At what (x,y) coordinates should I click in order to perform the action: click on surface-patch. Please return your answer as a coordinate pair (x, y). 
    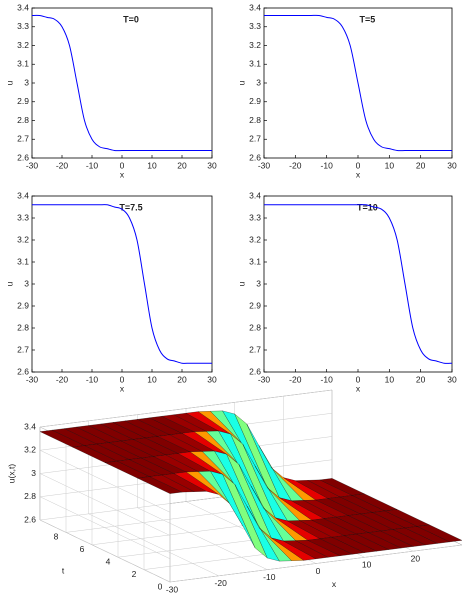
    Looking at the image, I should click on (439, 533).